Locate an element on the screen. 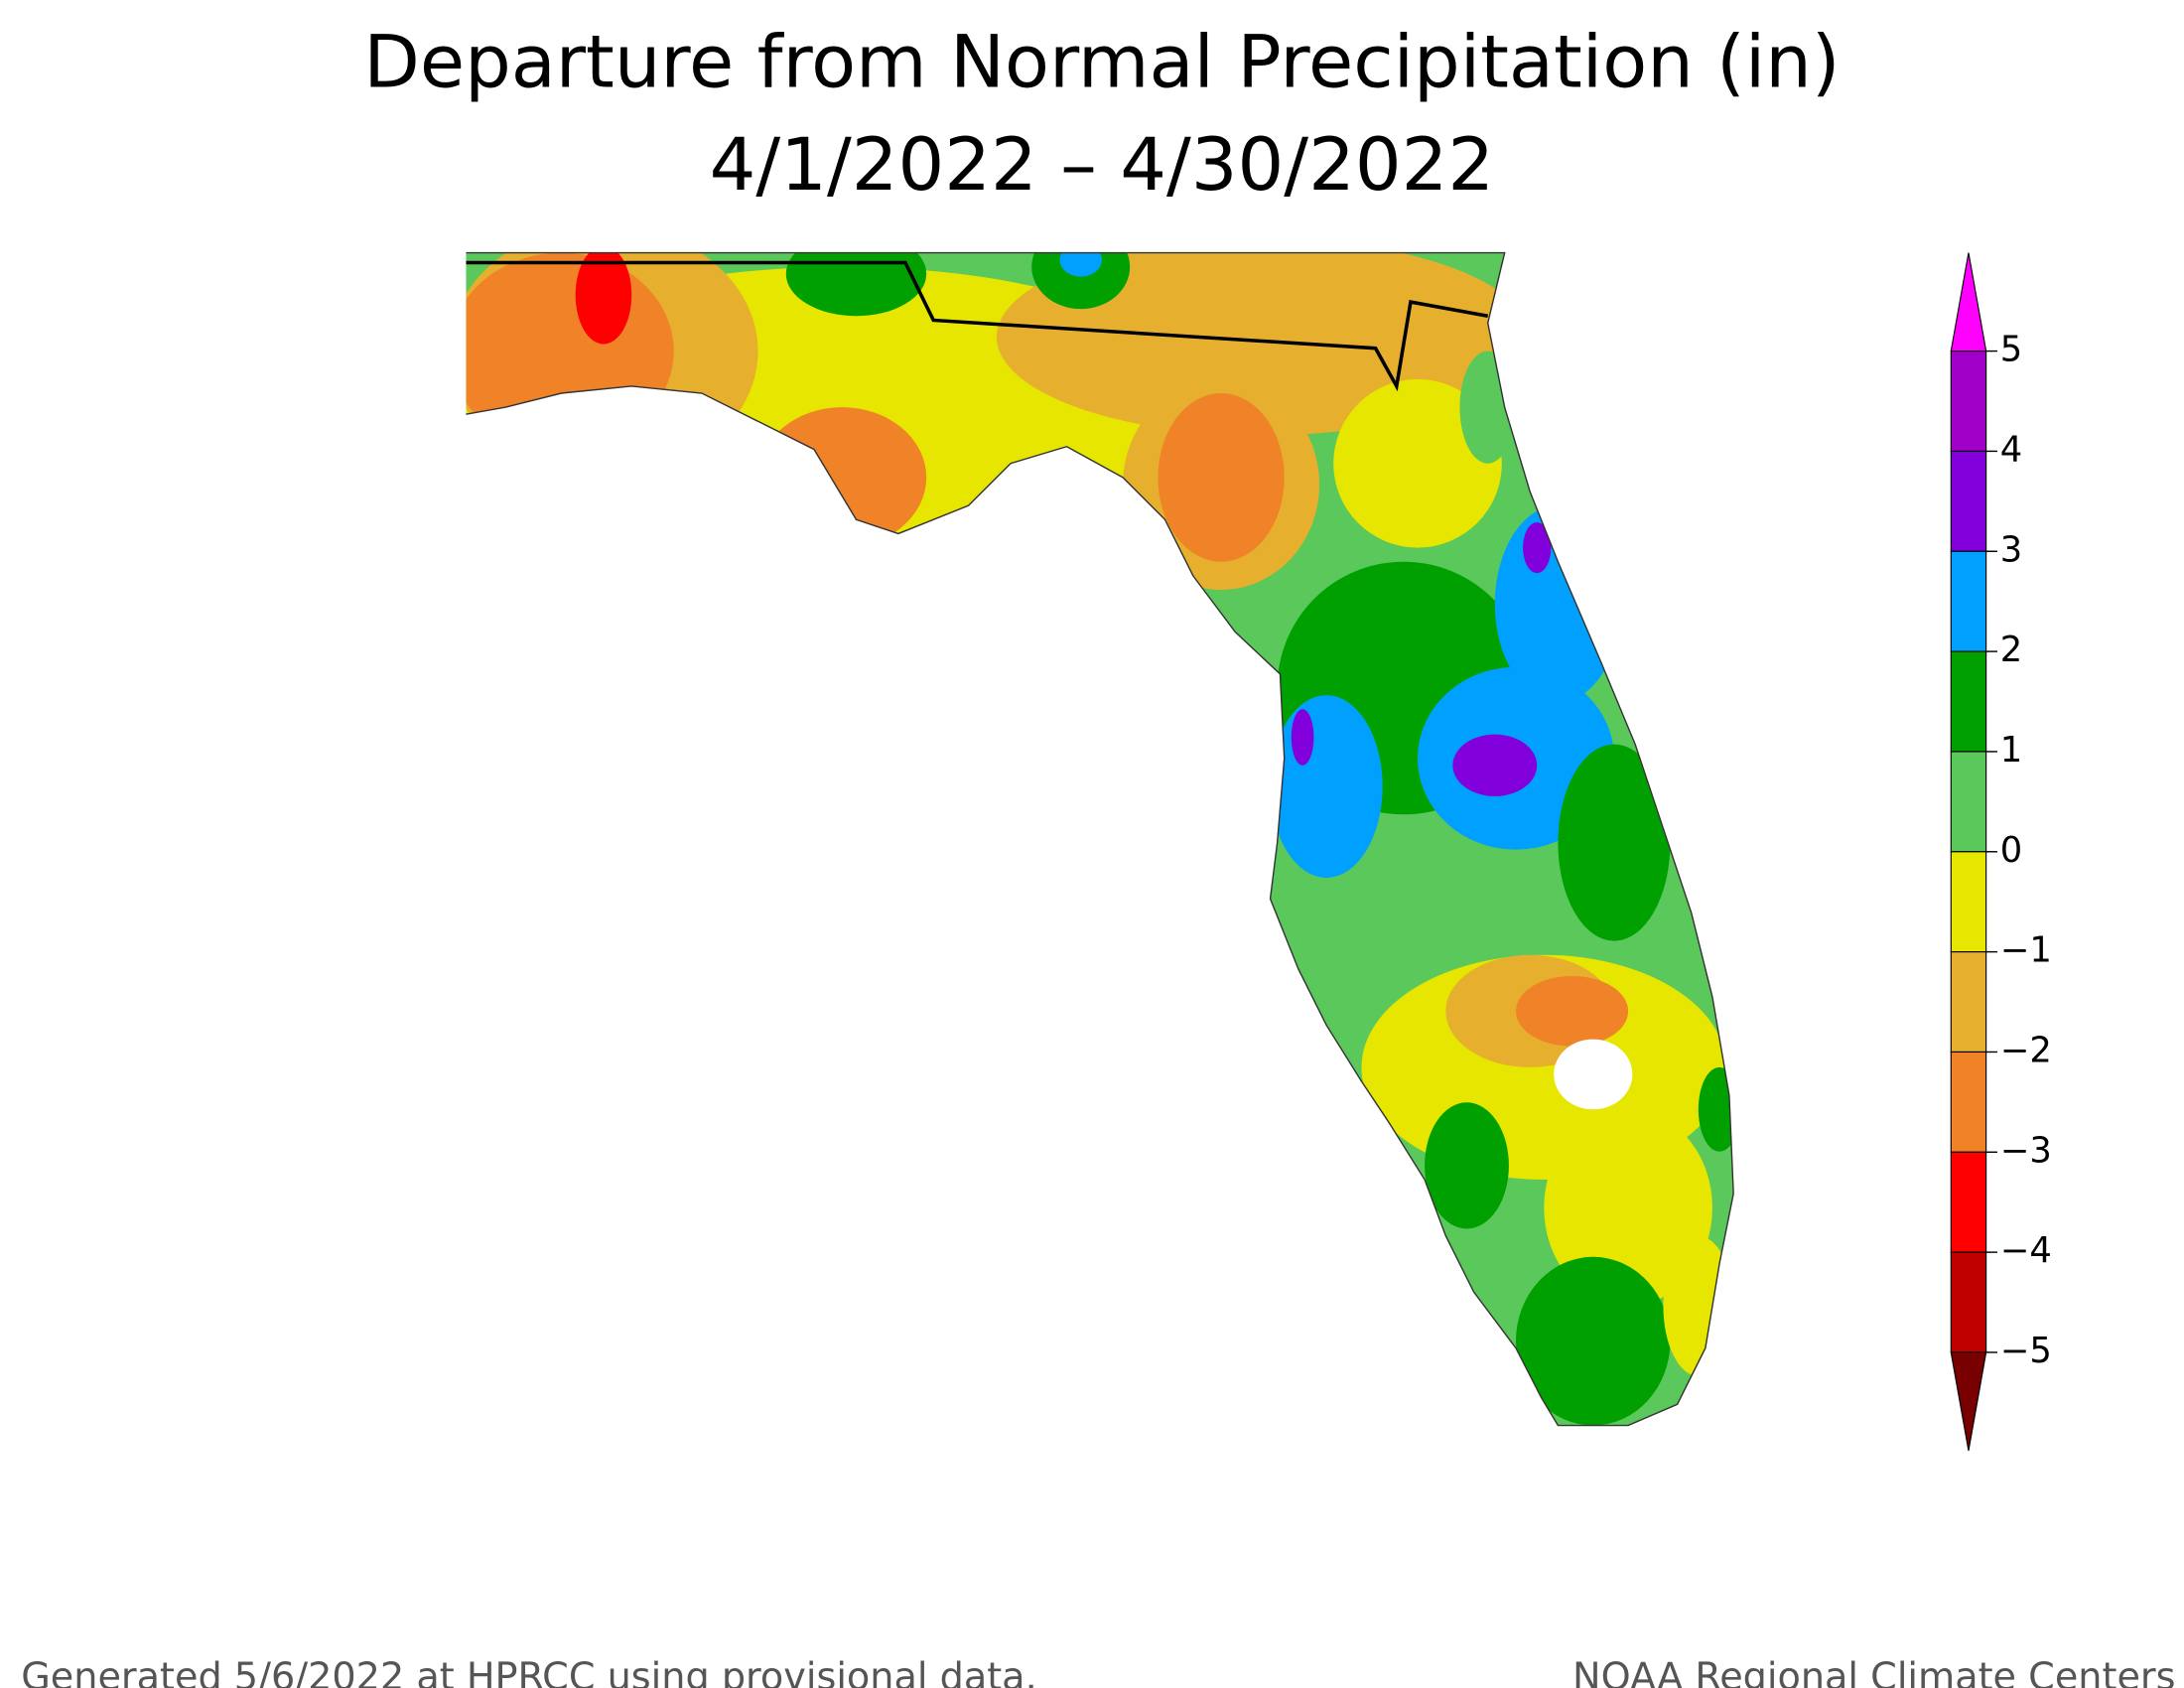 This screenshot has width=2184, height=1688. legend-arrow-top is located at coordinates (1968, 302).